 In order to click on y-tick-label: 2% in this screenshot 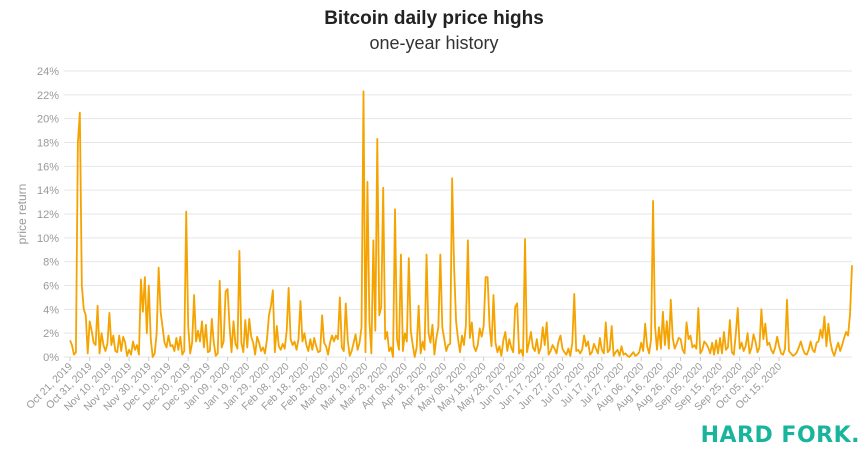, I will do `click(51, 334)`.